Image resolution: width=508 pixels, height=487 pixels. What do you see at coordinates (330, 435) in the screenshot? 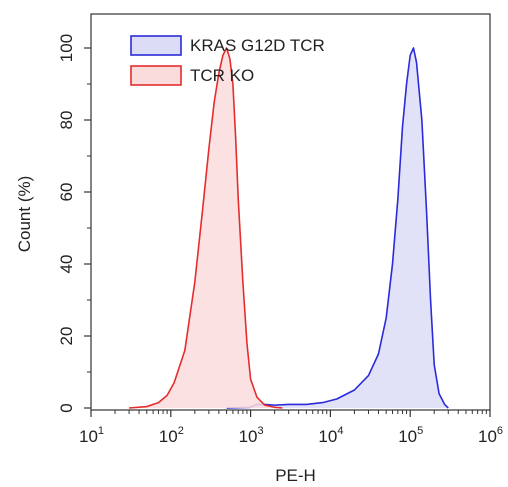
I see `x-tick-label: 10⁴` at bounding box center [330, 435].